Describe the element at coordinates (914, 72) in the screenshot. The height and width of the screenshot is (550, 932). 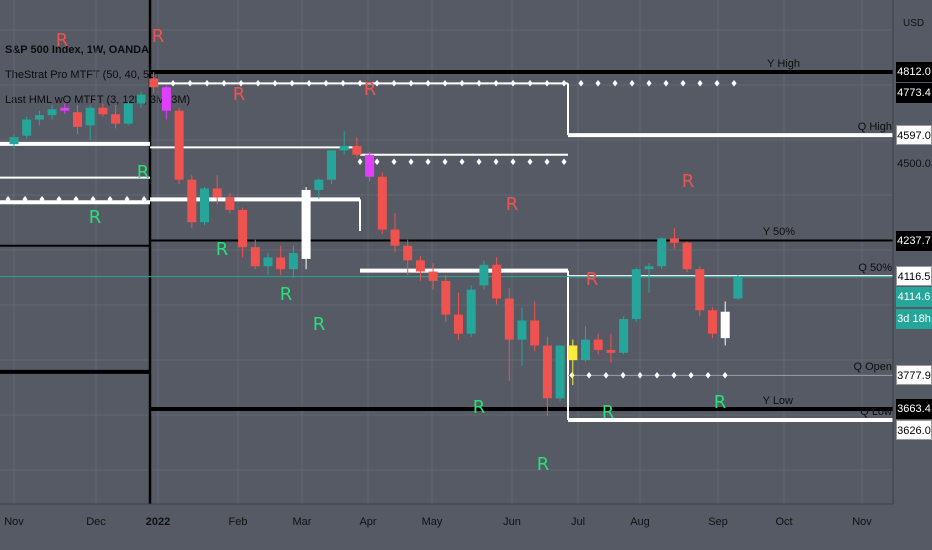
I see `price-tag: 4812.0` at that location.